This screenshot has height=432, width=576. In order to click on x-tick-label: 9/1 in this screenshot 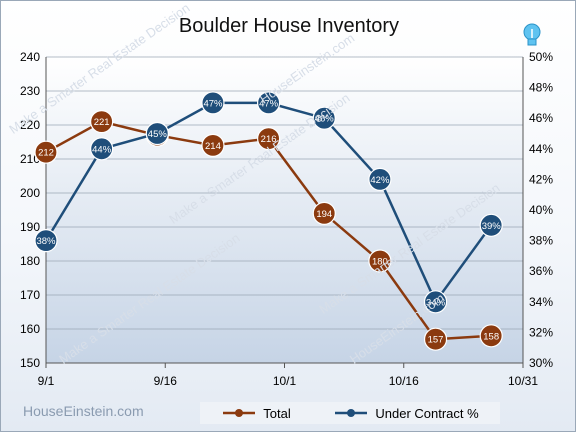, I will do `click(46, 381)`.